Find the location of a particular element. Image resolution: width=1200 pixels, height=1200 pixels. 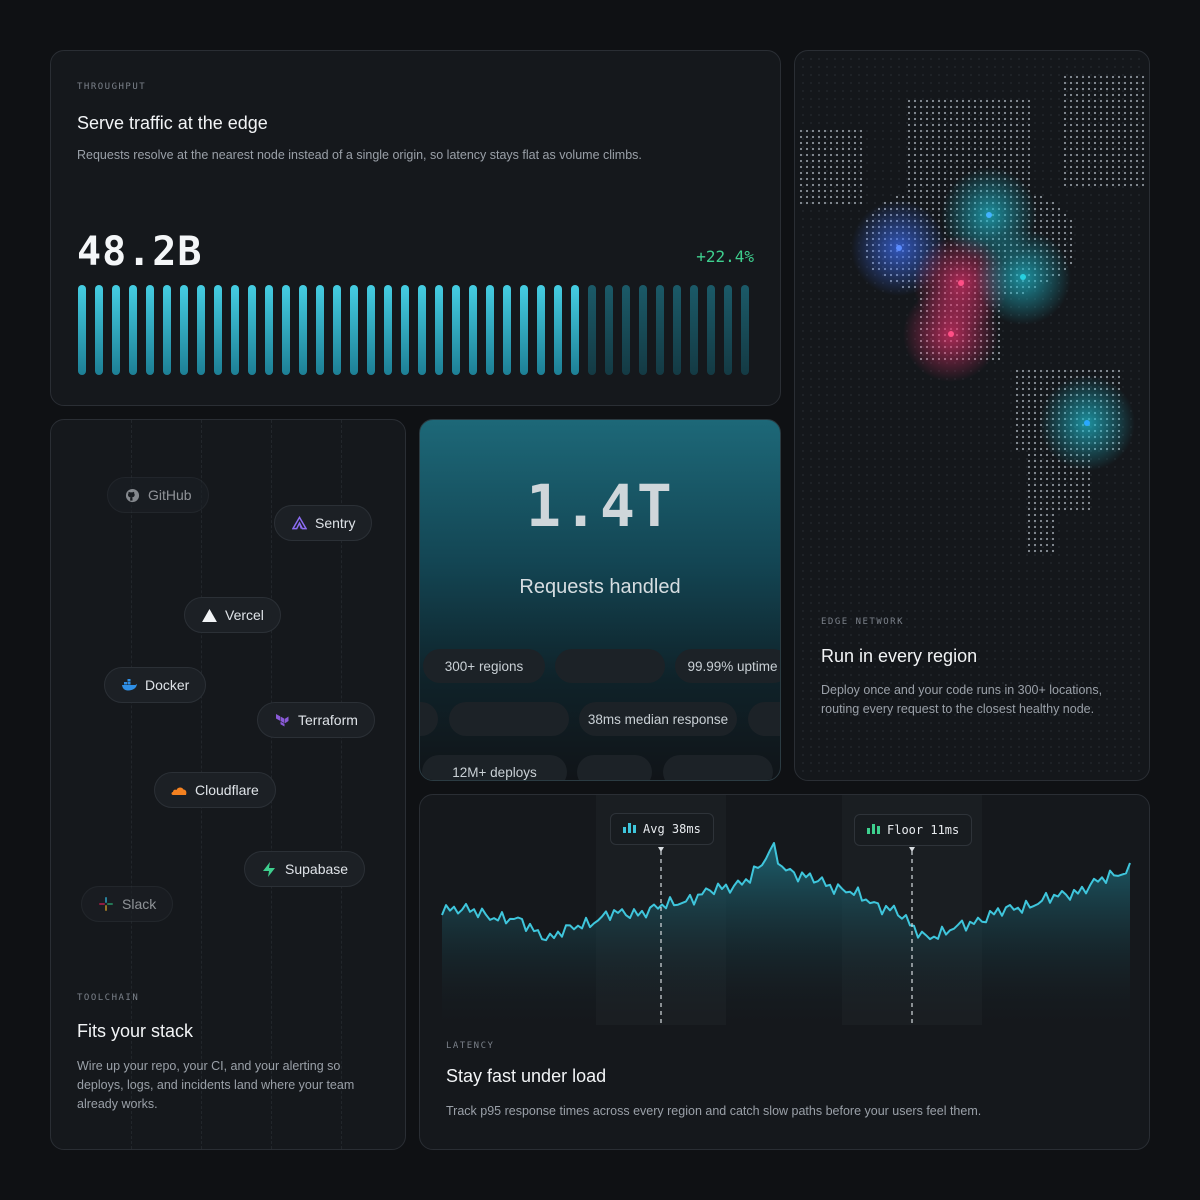

integration-chip-docker: Docker is located at coordinates (155, 685).